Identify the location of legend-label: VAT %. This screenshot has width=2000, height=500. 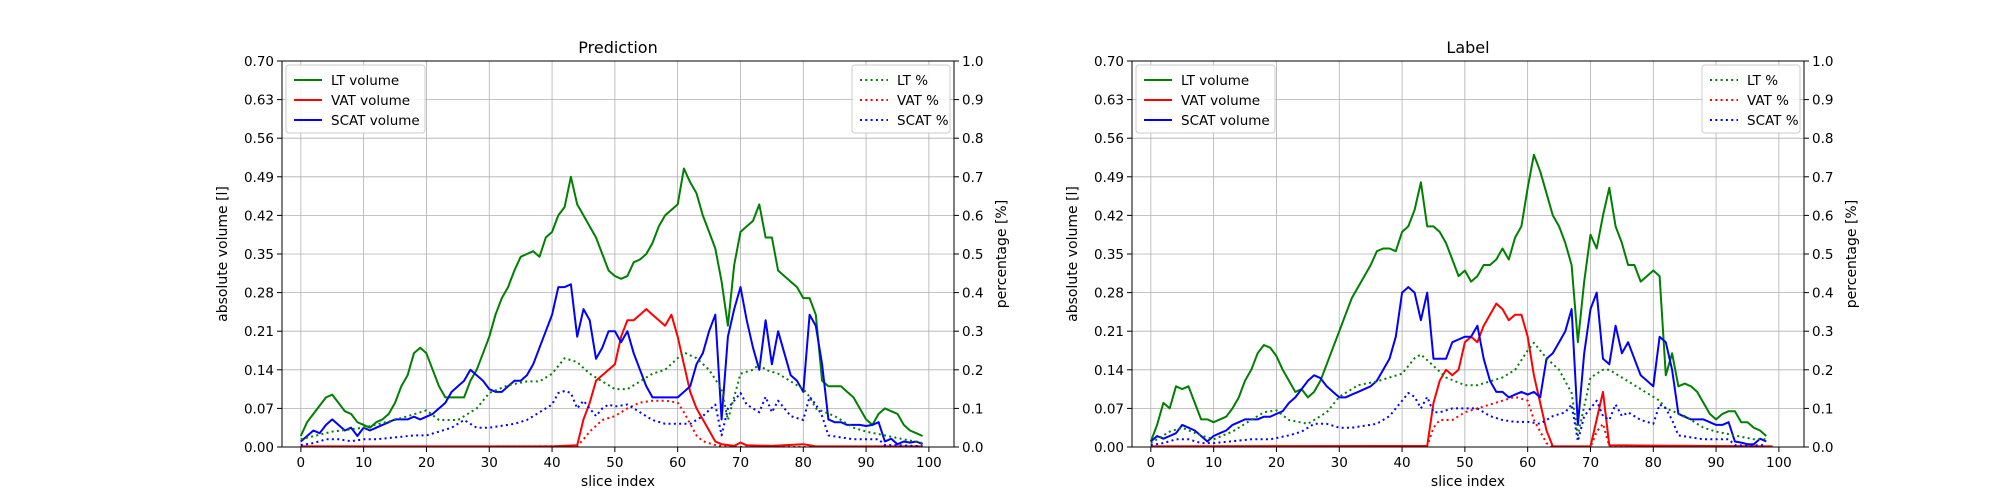
(1768, 101).